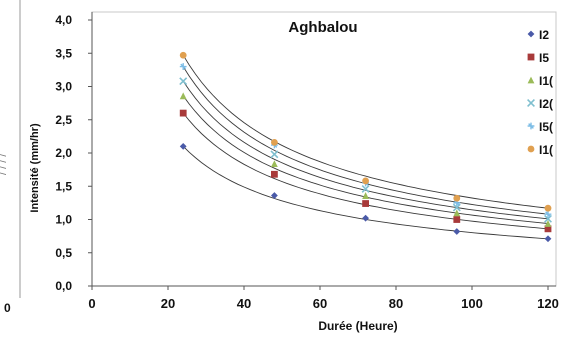 The image size is (565, 338). What do you see at coordinates (63, 186) in the screenshot?
I see `y-tick-label: 1,5` at bounding box center [63, 186].